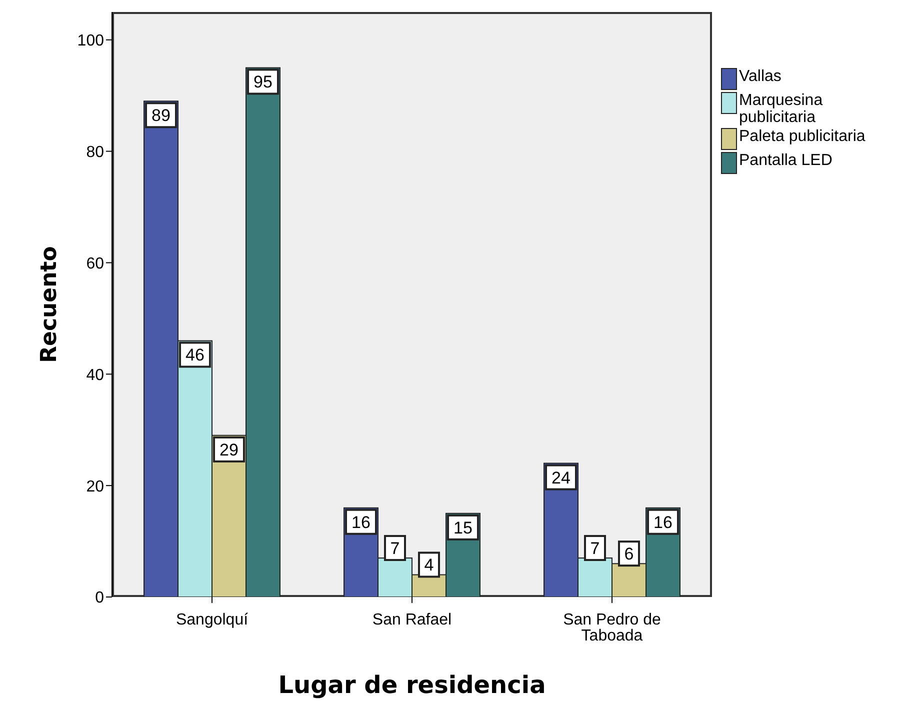 The width and height of the screenshot is (919, 711). Describe the element at coordinates (429, 565) in the screenshot. I see `data-label: 4` at that location.